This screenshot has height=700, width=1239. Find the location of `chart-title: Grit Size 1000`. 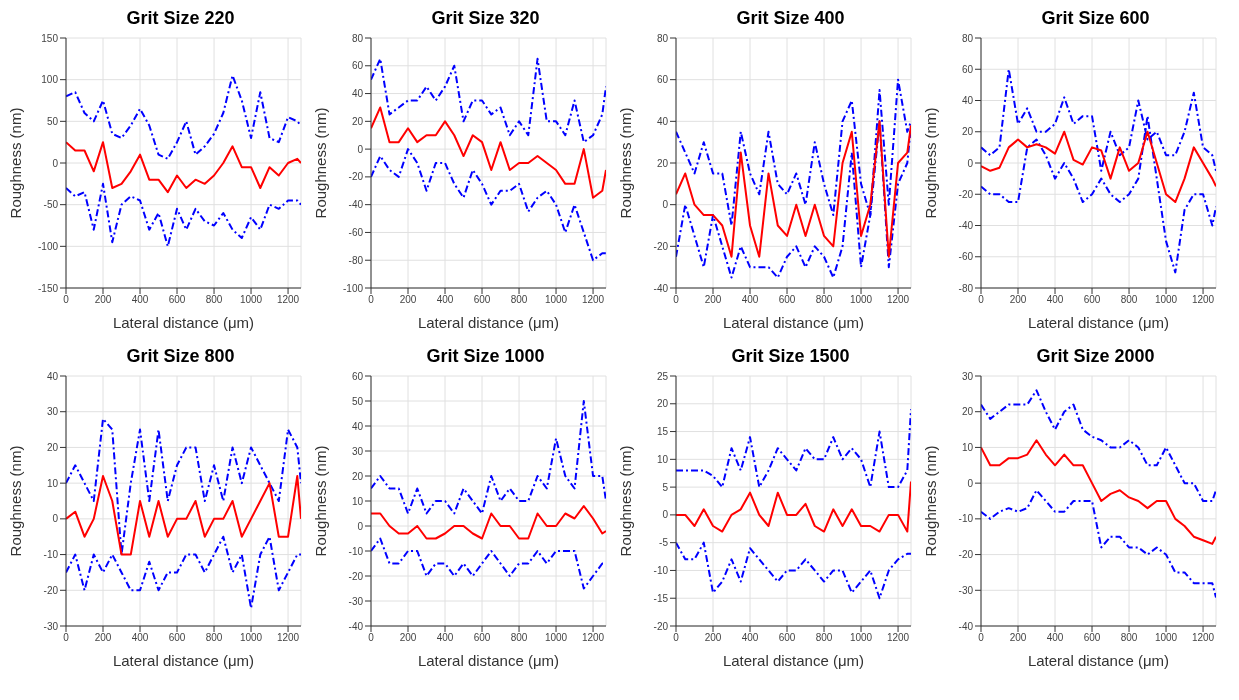

chart-title: Grit Size 1000 is located at coordinates (485, 357).